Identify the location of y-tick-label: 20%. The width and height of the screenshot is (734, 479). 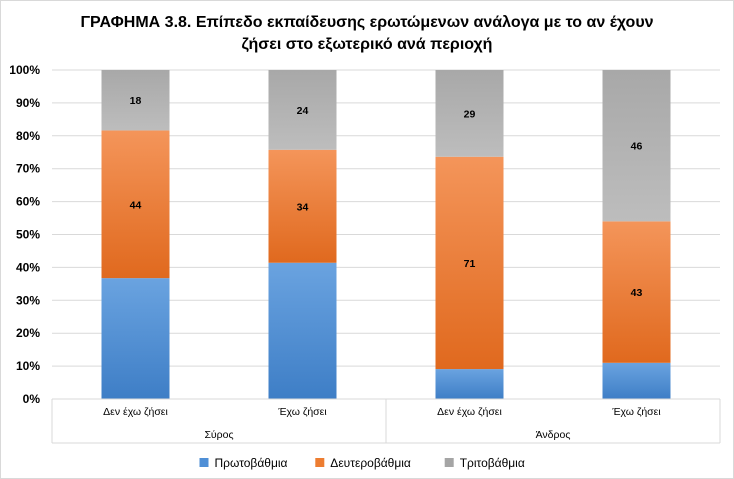
(28, 333).